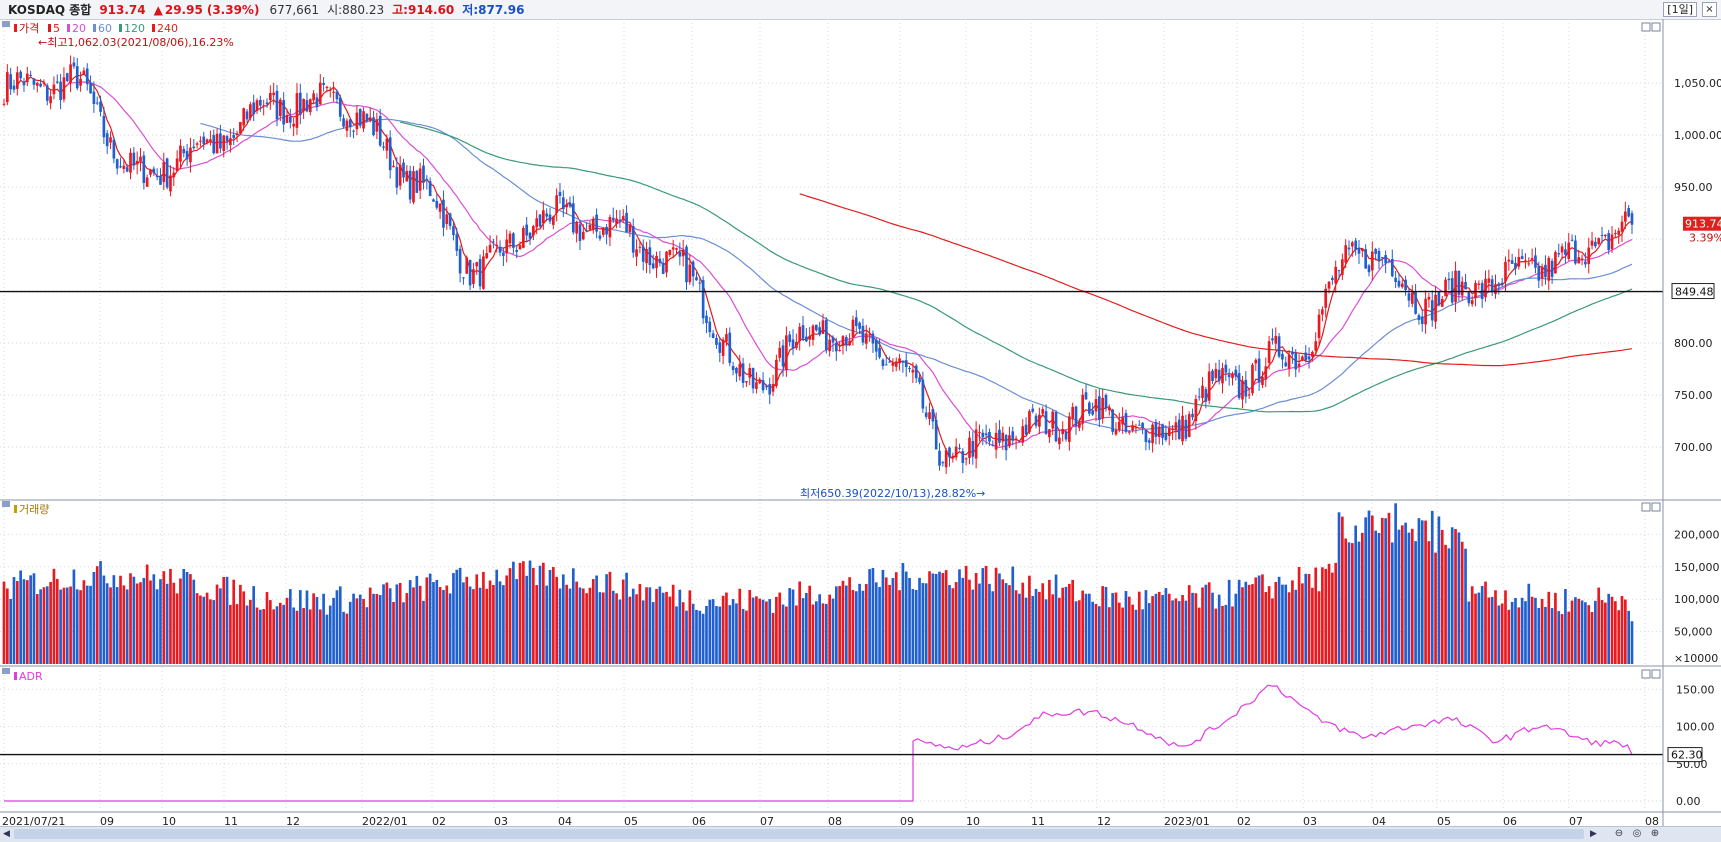 The width and height of the screenshot is (1721, 842). I want to click on zoom-in-icon: ⊕, so click(1655, 833).